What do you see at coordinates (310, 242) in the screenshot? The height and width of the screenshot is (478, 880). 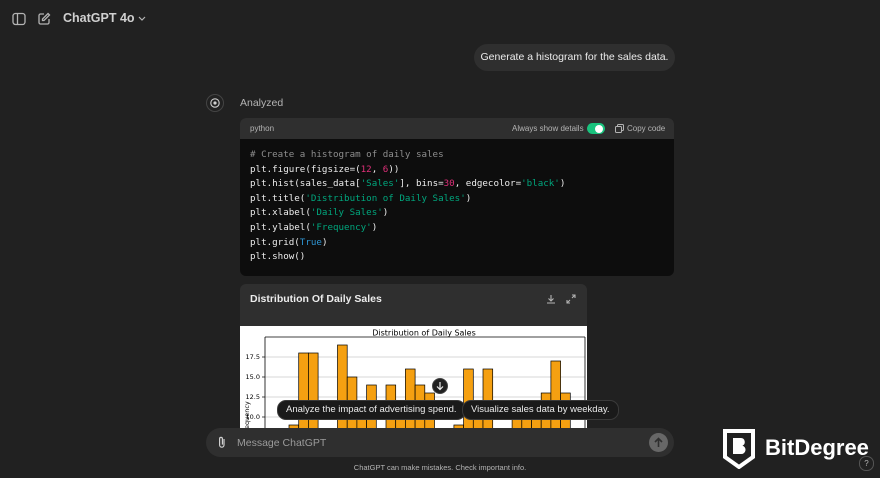 I see `code-token: True` at bounding box center [310, 242].